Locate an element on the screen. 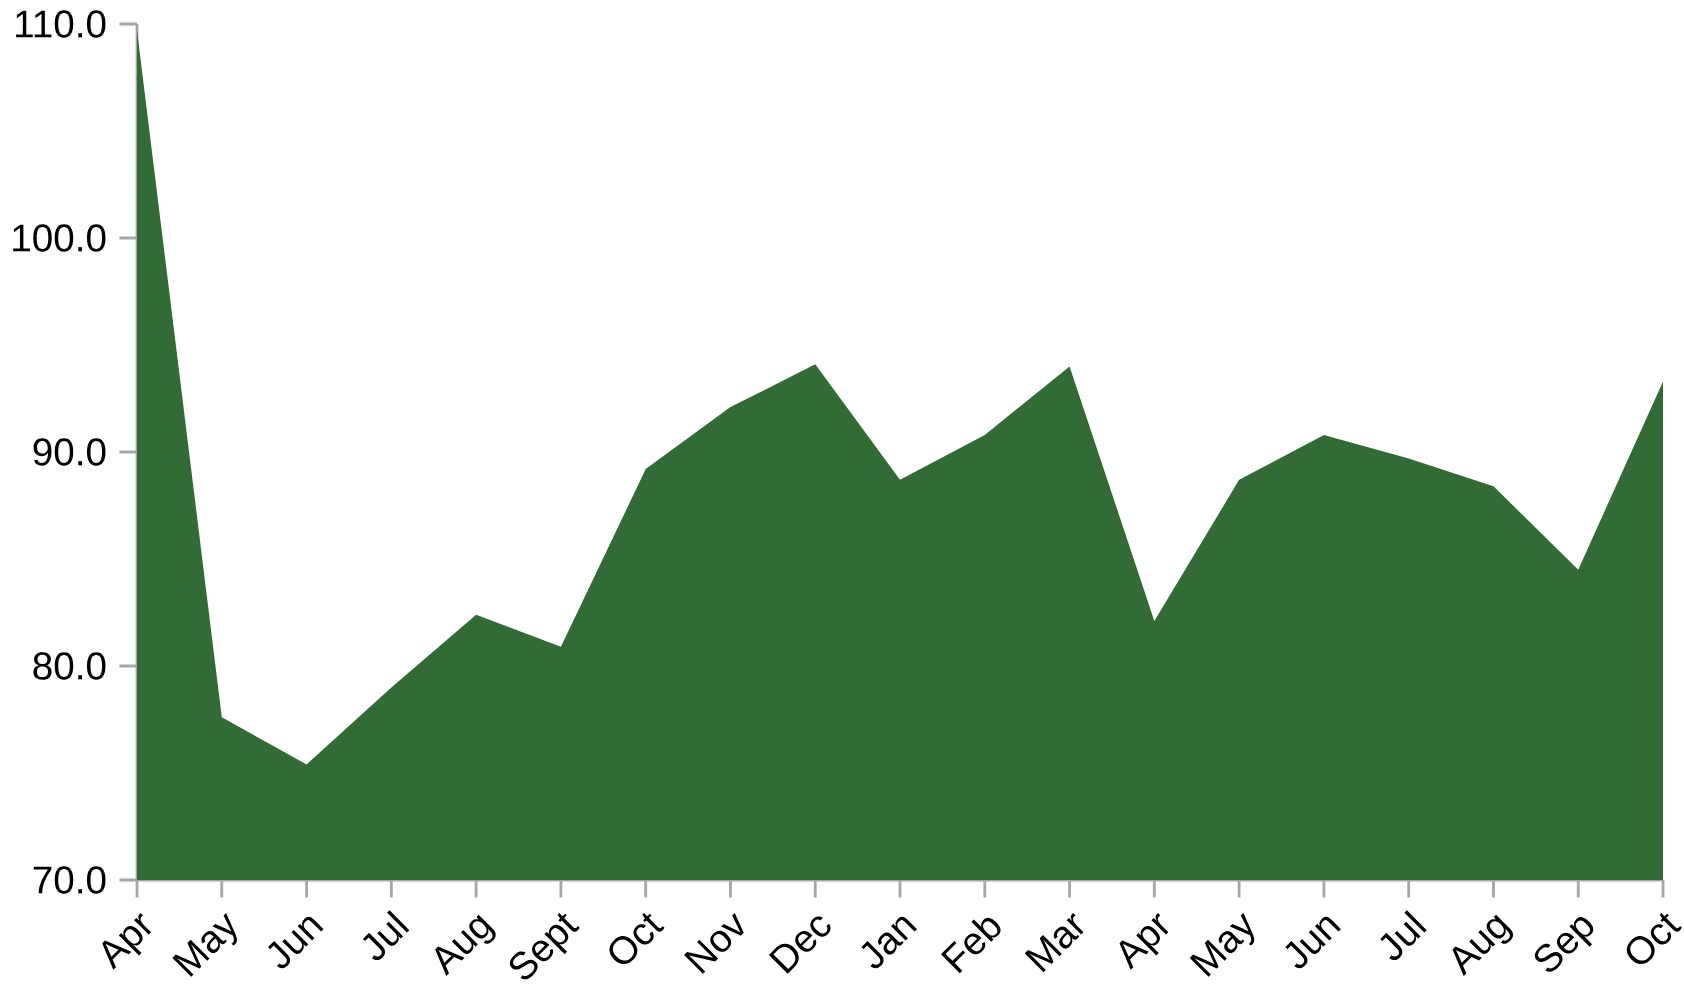 This screenshot has width=1684, height=1007. x-tick-label: Jan is located at coordinates (889, 942).